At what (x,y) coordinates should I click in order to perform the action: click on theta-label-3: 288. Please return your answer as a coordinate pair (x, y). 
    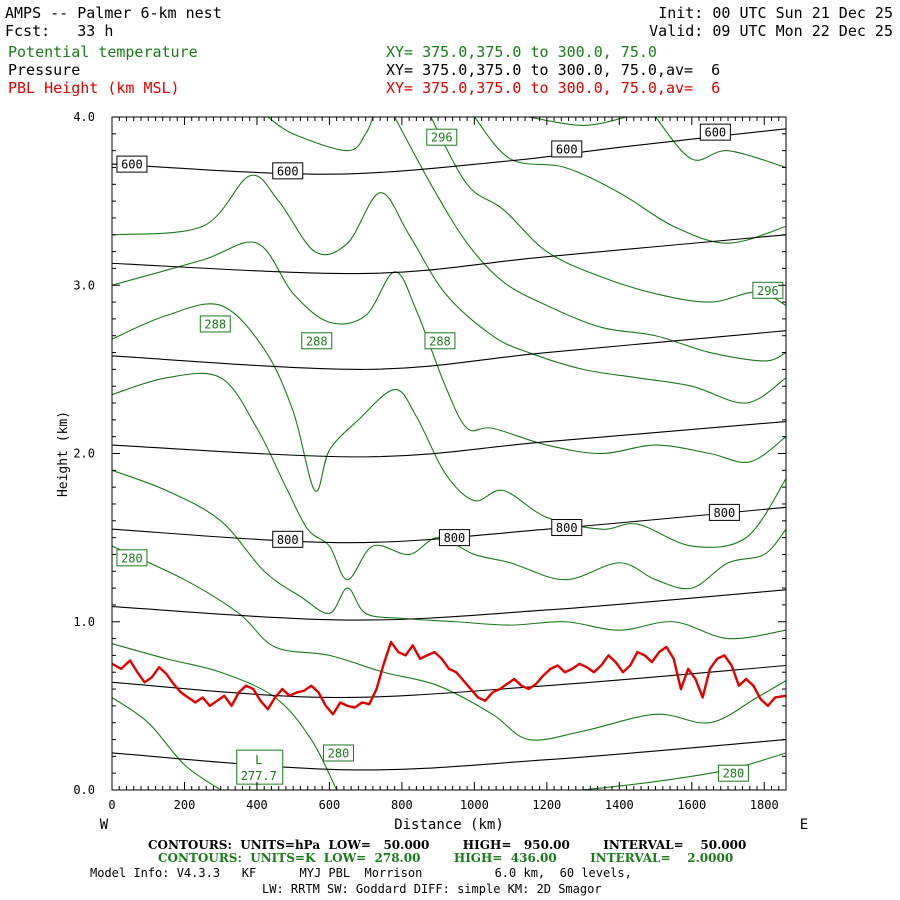
    Looking at the image, I should click on (317, 341).